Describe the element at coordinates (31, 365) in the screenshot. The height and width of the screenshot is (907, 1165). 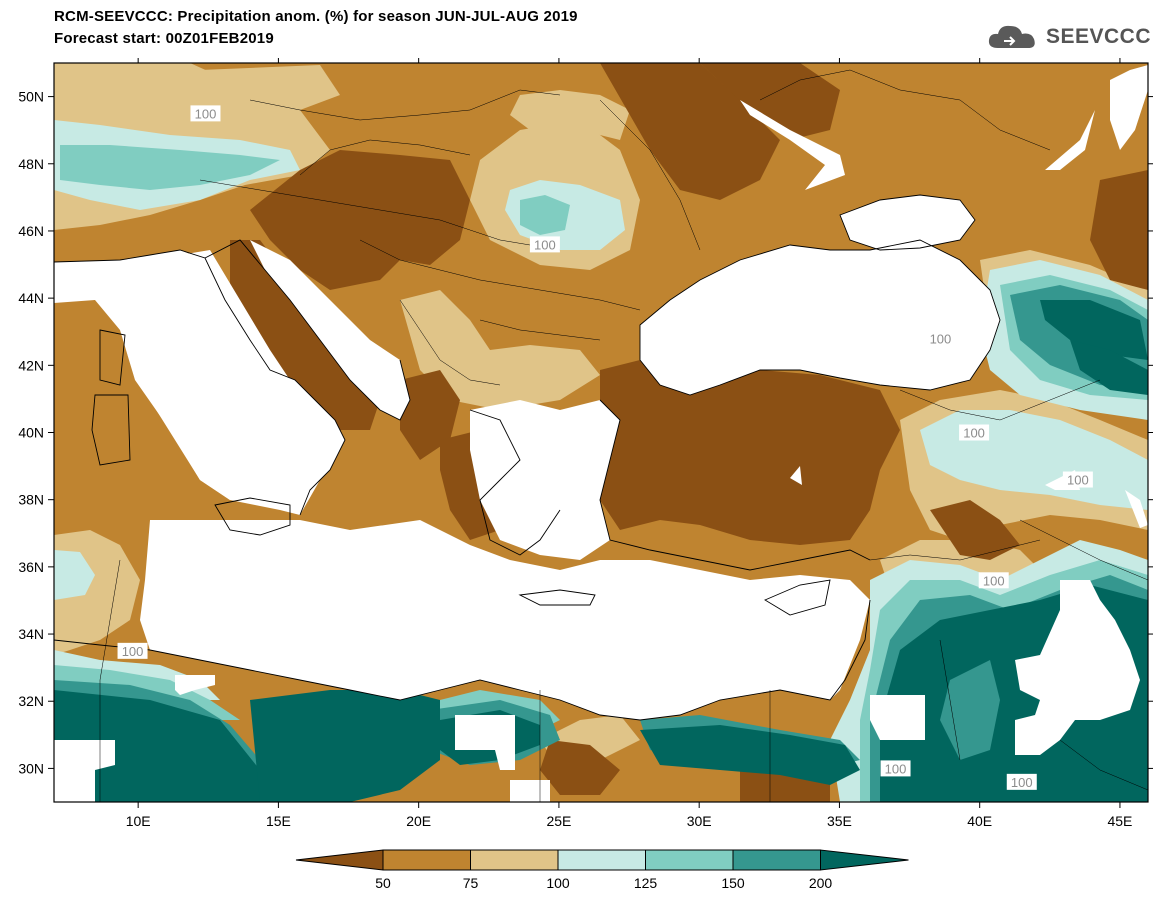
I see `lat-tick-label: 42N` at that location.